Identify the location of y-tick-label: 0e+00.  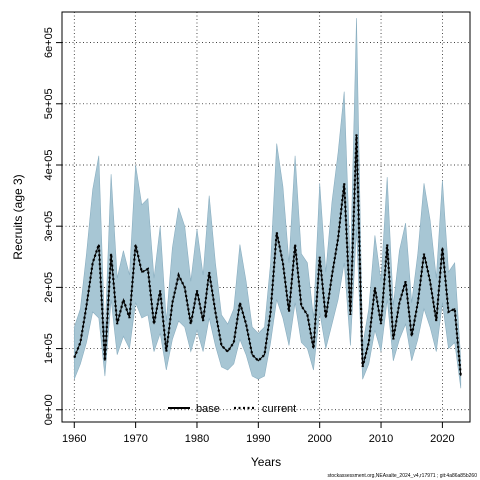
(49, 409).